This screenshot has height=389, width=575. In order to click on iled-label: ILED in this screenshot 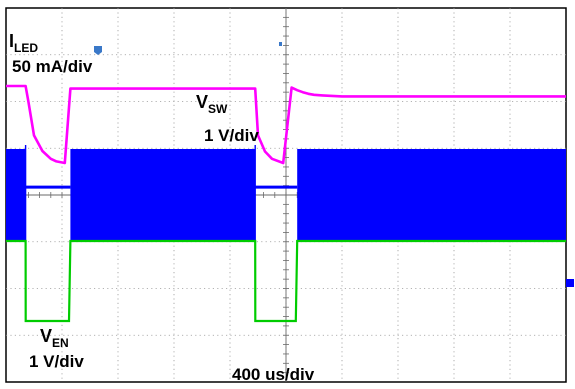, I will do `click(23, 42)`.